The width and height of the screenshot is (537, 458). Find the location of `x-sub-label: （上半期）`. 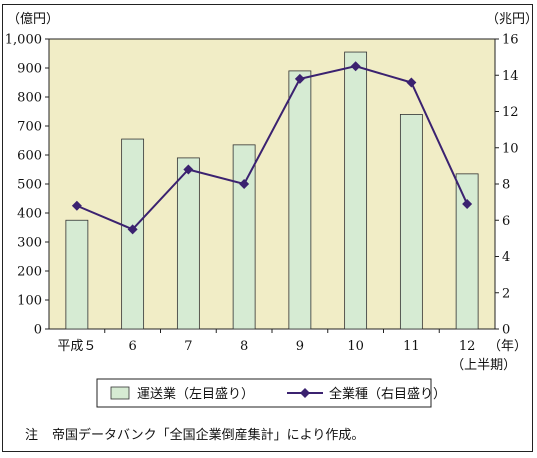

x-sub-label: （上半期） is located at coordinates (483, 365).